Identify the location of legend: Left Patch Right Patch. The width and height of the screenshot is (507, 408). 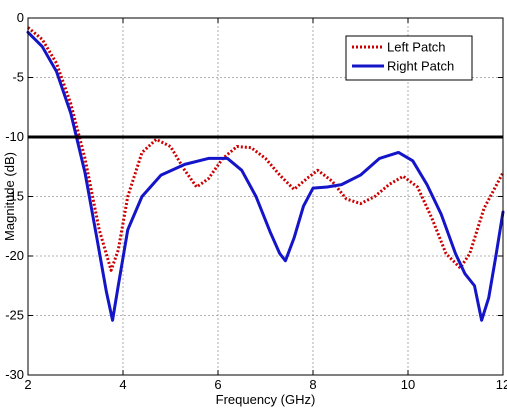
(409, 58).